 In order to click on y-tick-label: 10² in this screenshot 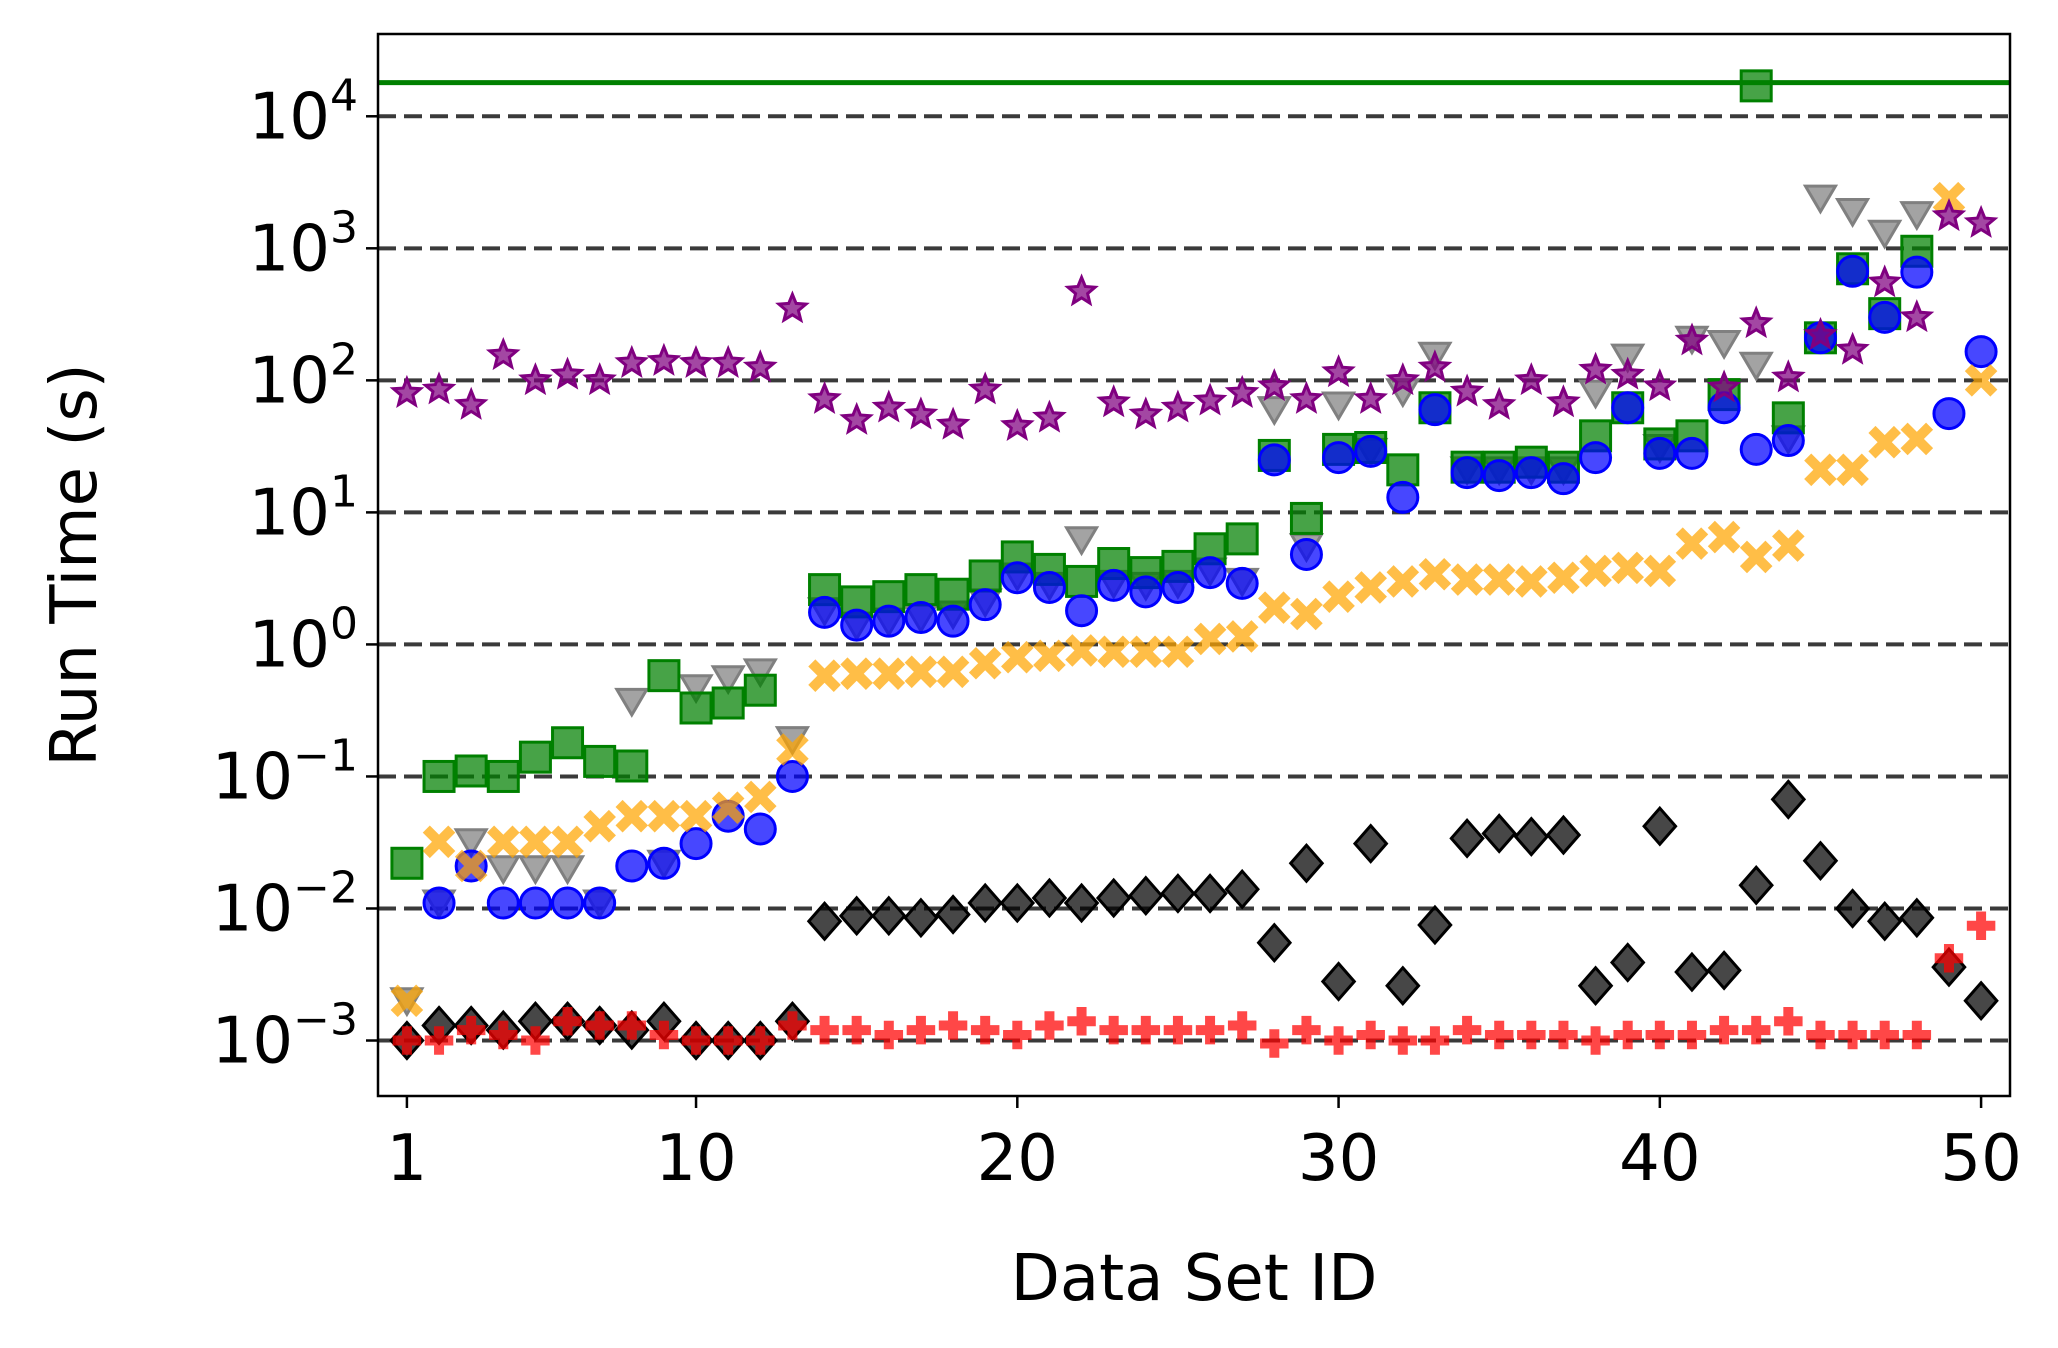, I will do `click(303, 376)`.